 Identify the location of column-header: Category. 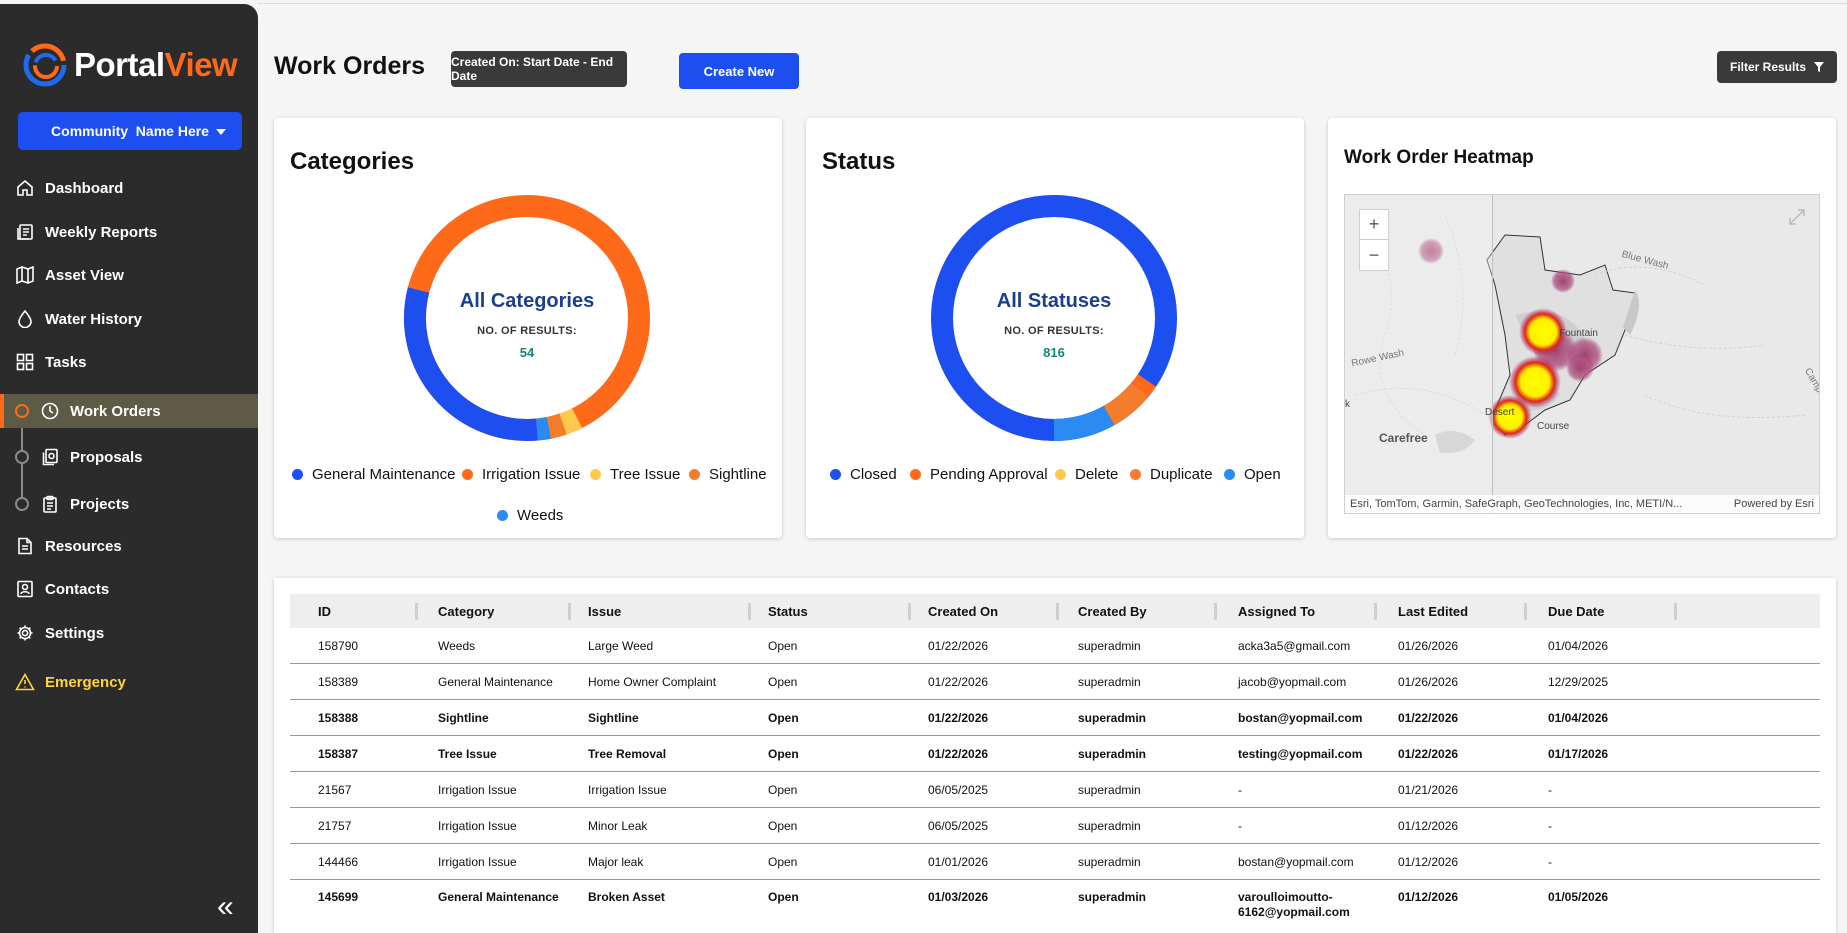
(504, 611).